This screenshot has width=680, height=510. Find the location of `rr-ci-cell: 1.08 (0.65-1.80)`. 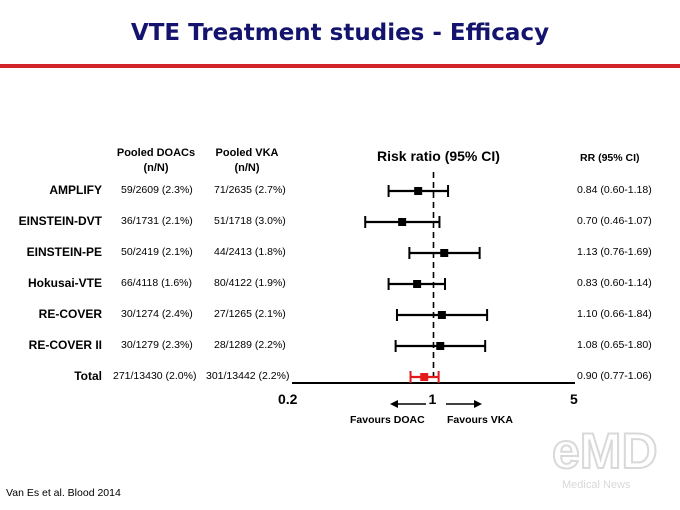

rr-ci-cell: 1.08 (0.65-1.80) is located at coordinates (614, 345).